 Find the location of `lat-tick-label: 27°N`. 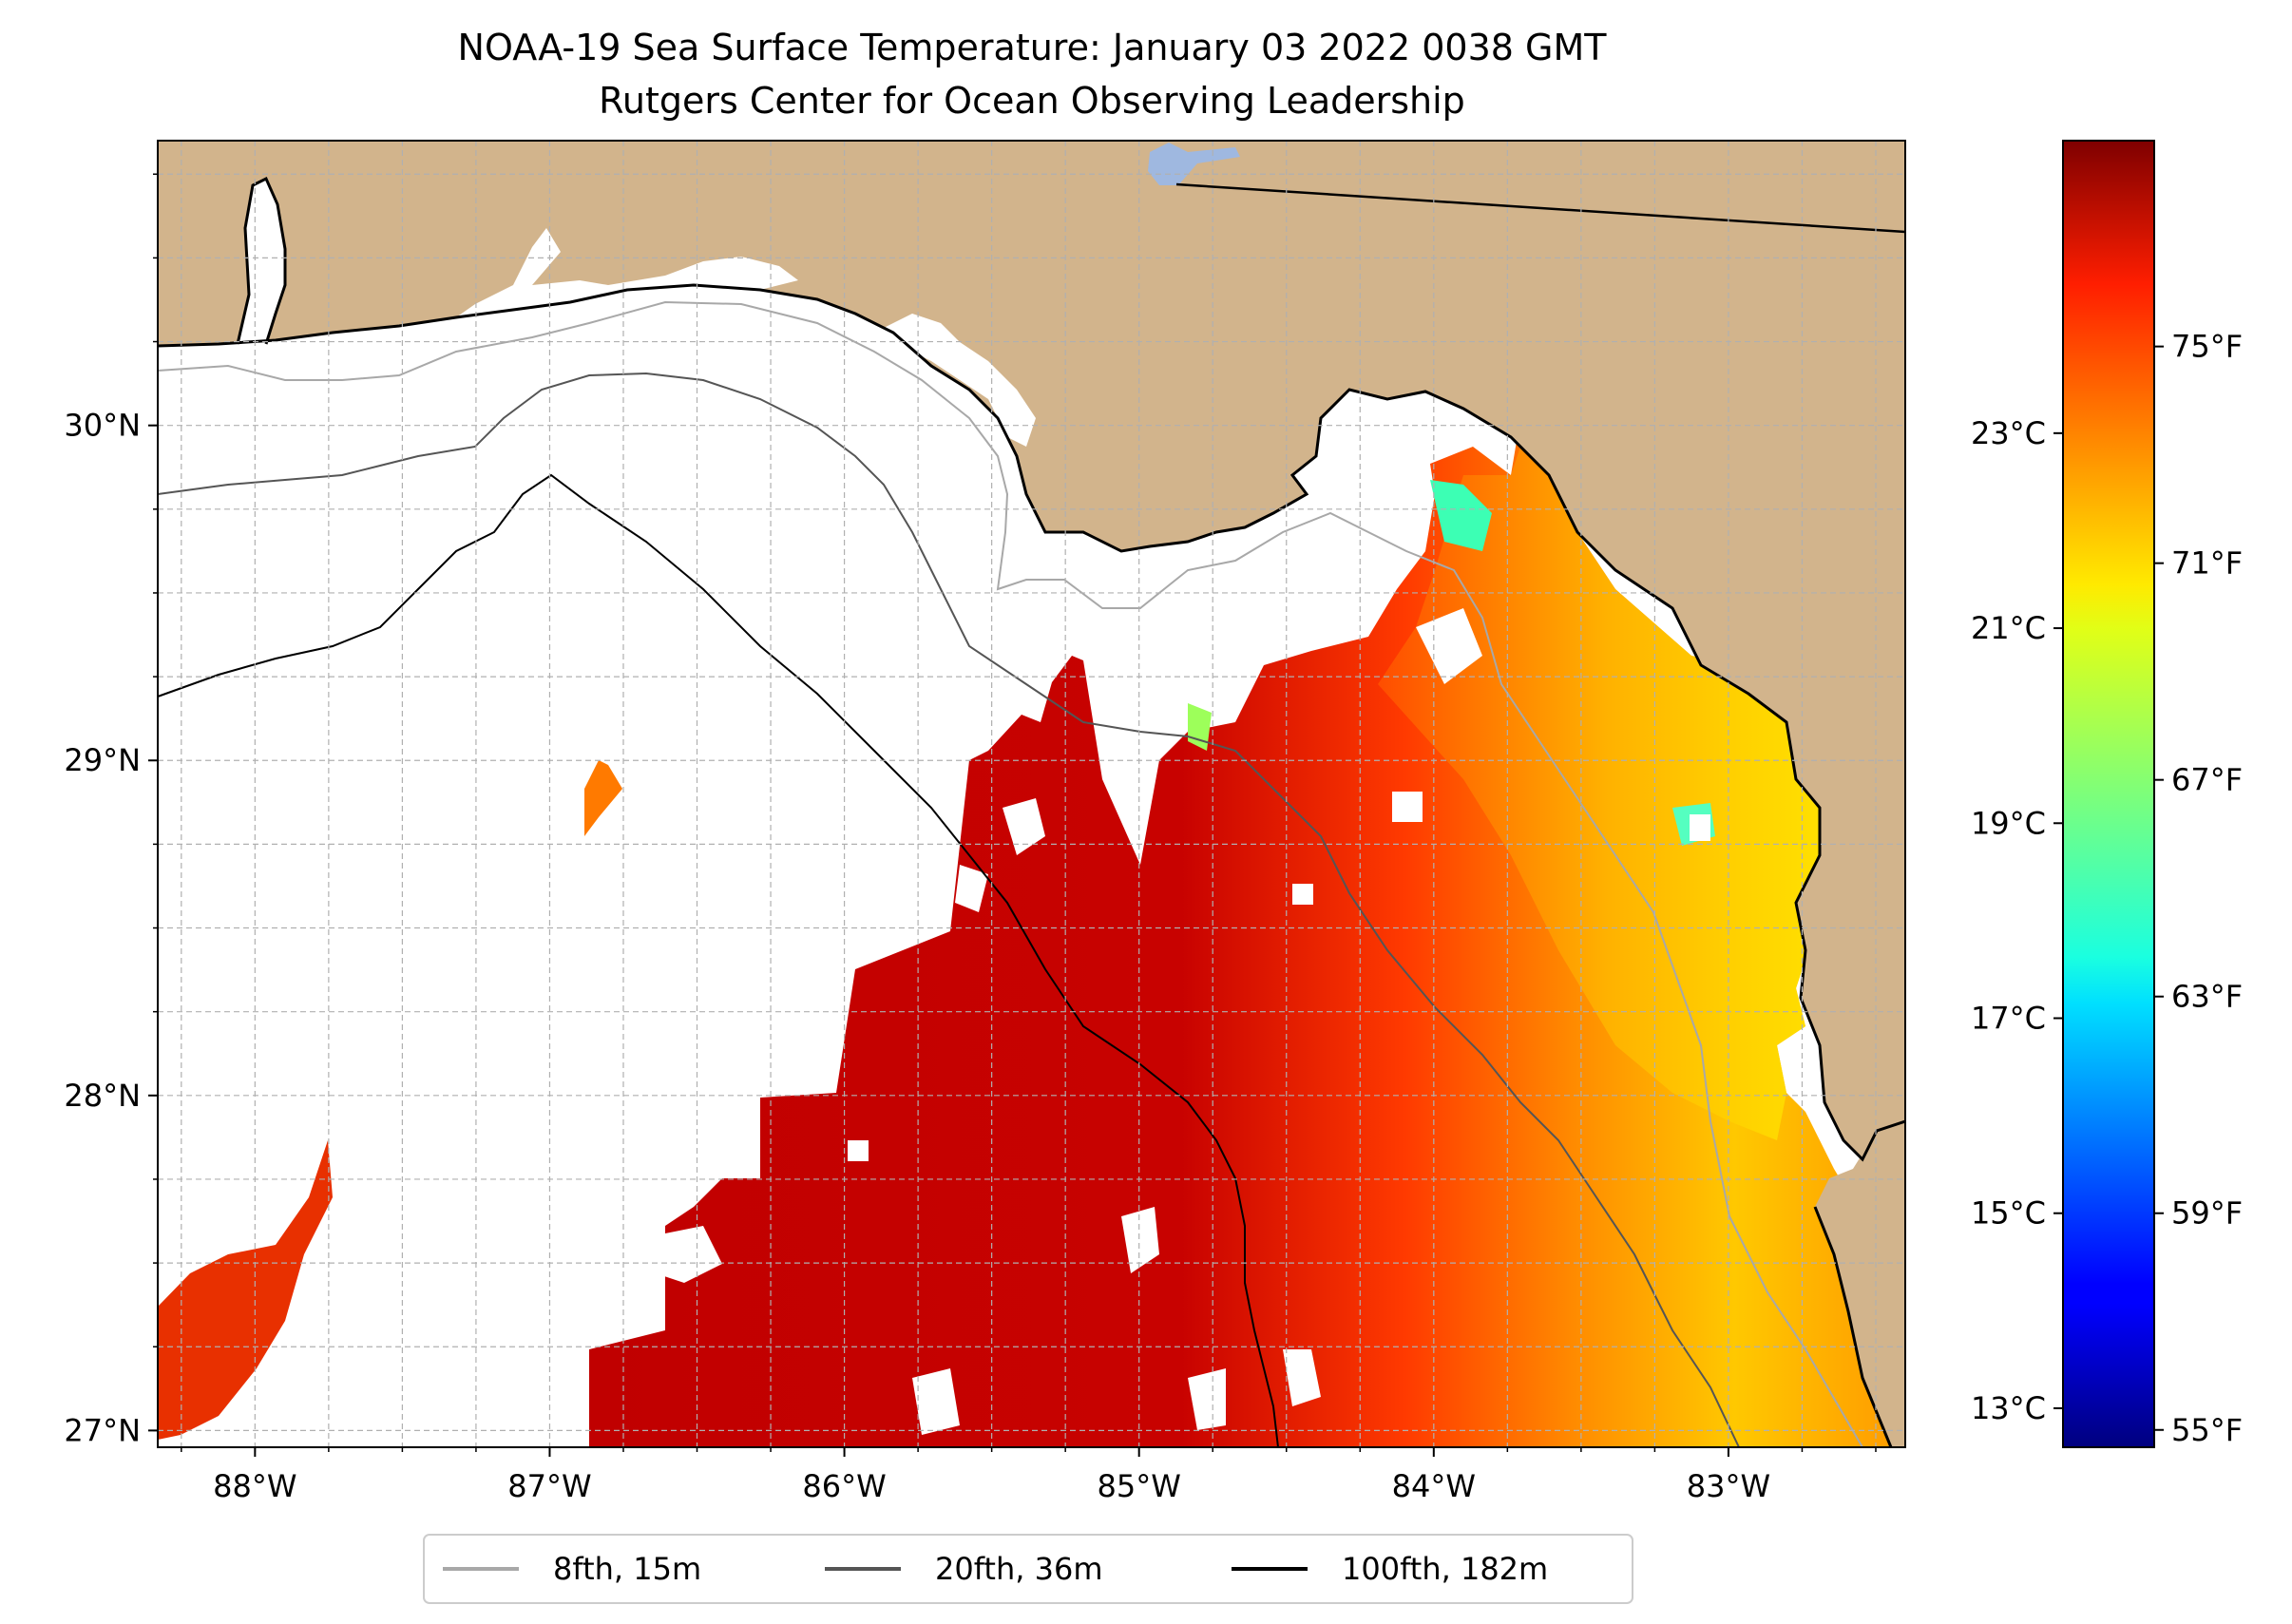

lat-tick-label: 27°N is located at coordinates (102, 1430).